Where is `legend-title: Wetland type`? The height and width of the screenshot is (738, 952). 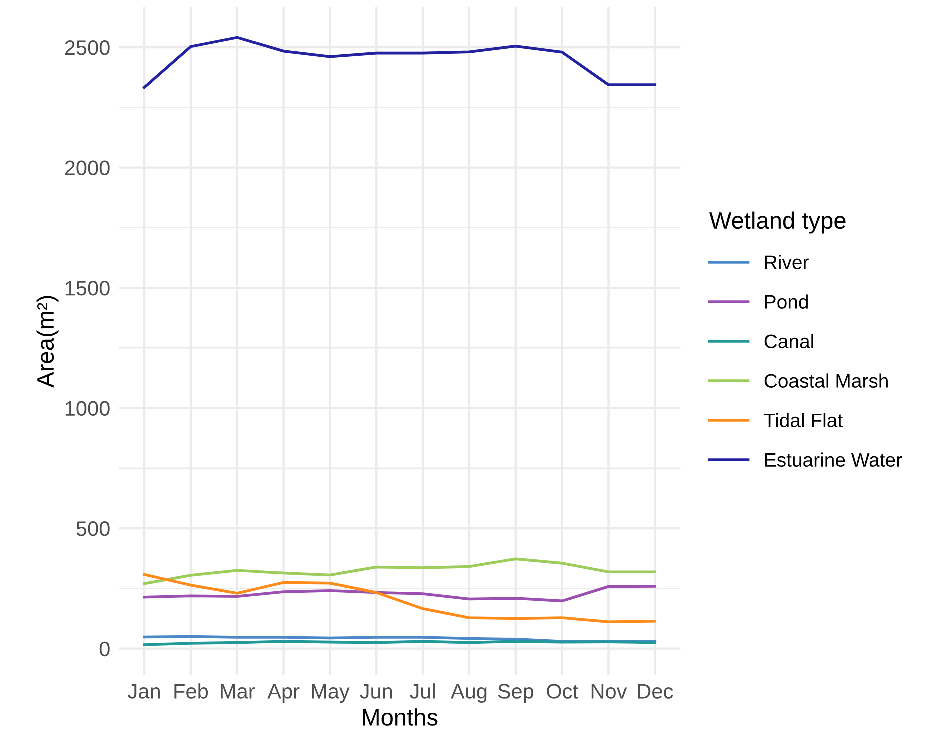
legend-title: Wetland type is located at coordinates (778, 223).